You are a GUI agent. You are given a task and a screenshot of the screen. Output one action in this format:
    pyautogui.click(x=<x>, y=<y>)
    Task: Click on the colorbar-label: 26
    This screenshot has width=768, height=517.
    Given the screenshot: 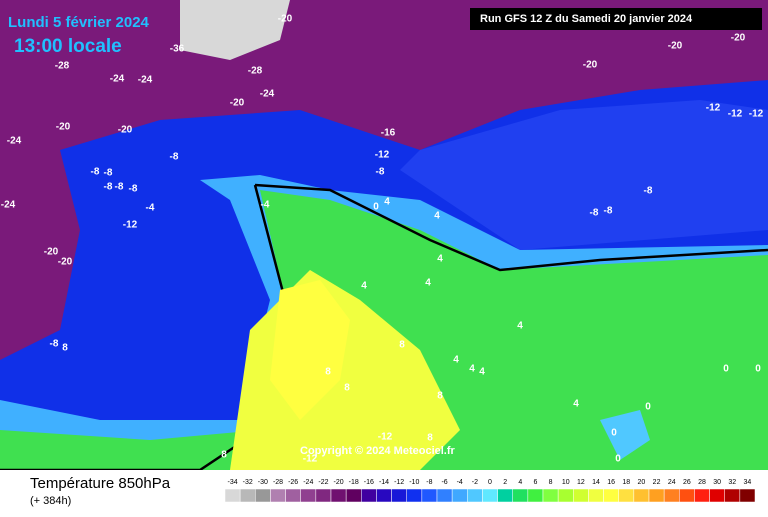 What is the action you would take?
    pyautogui.click(x=687, y=482)
    